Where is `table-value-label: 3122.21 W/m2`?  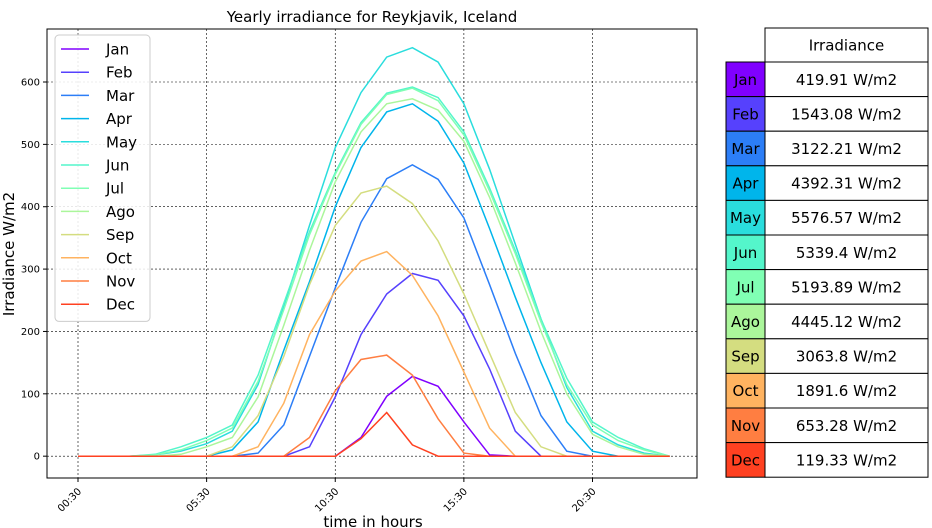 table-value-label: 3122.21 W/m2 is located at coordinates (846, 149).